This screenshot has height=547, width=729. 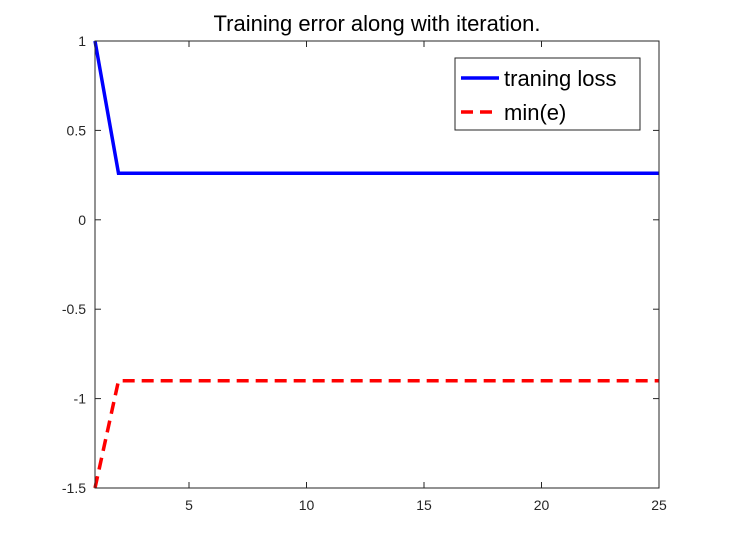 I want to click on legend-box, so click(x=547, y=94).